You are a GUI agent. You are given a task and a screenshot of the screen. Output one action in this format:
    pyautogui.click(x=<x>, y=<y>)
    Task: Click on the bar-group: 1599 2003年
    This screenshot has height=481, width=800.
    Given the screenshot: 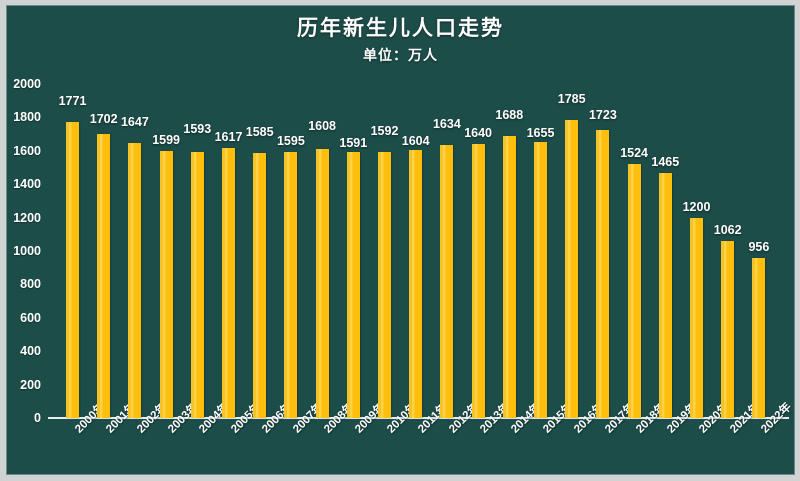 What is the action you would take?
    pyautogui.click(x=176, y=260)
    